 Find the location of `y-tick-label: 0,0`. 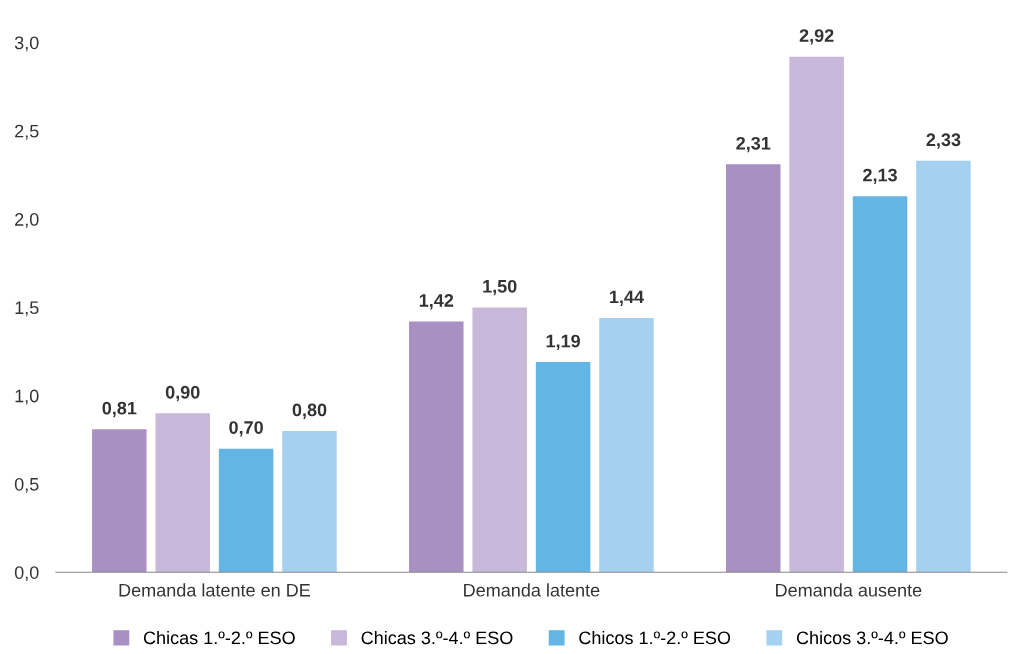

y-tick-label: 0,0 is located at coordinates (26, 574).